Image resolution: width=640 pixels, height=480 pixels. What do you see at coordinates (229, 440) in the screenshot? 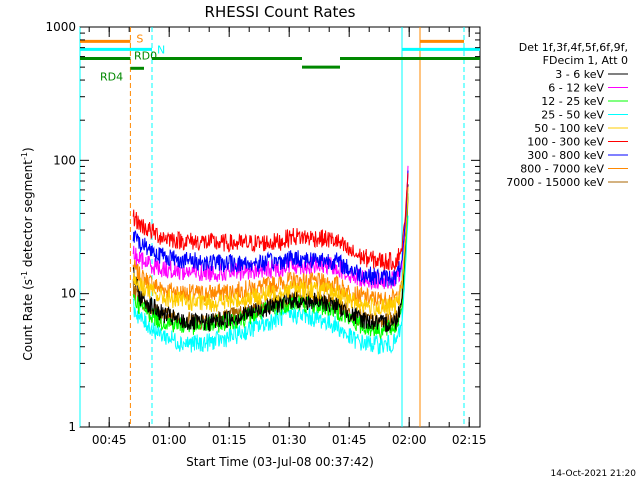
I see `x-tick-label: 01:15` at bounding box center [229, 440].